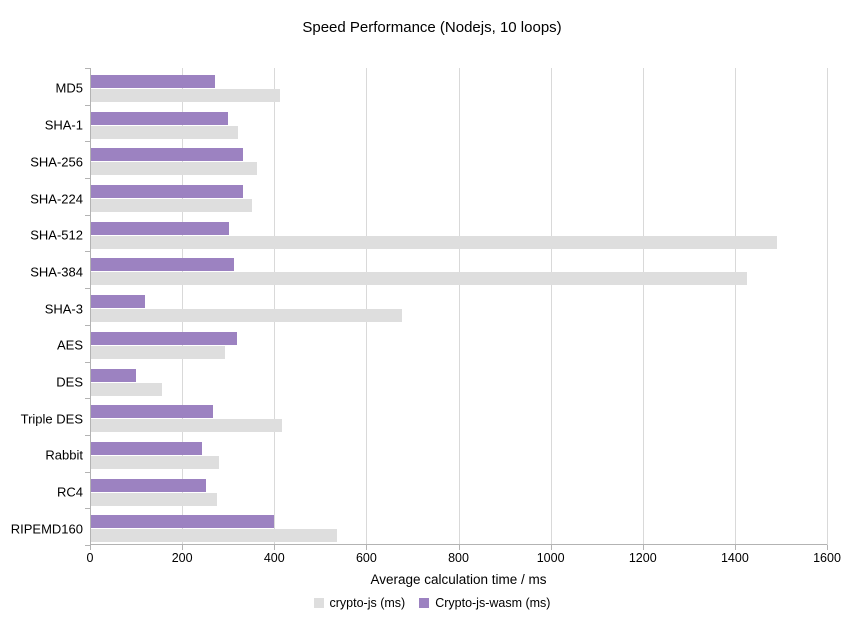 The image size is (864, 617). I want to click on category-label: SHA-512, so click(56, 235).